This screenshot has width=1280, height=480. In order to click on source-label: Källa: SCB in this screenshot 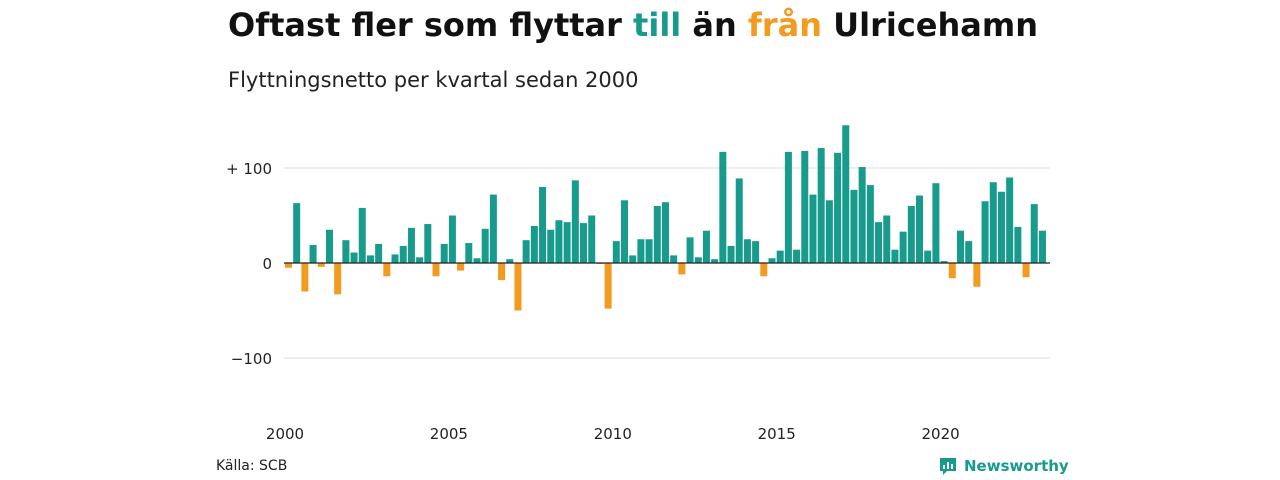, I will do `click(252, 466)`.